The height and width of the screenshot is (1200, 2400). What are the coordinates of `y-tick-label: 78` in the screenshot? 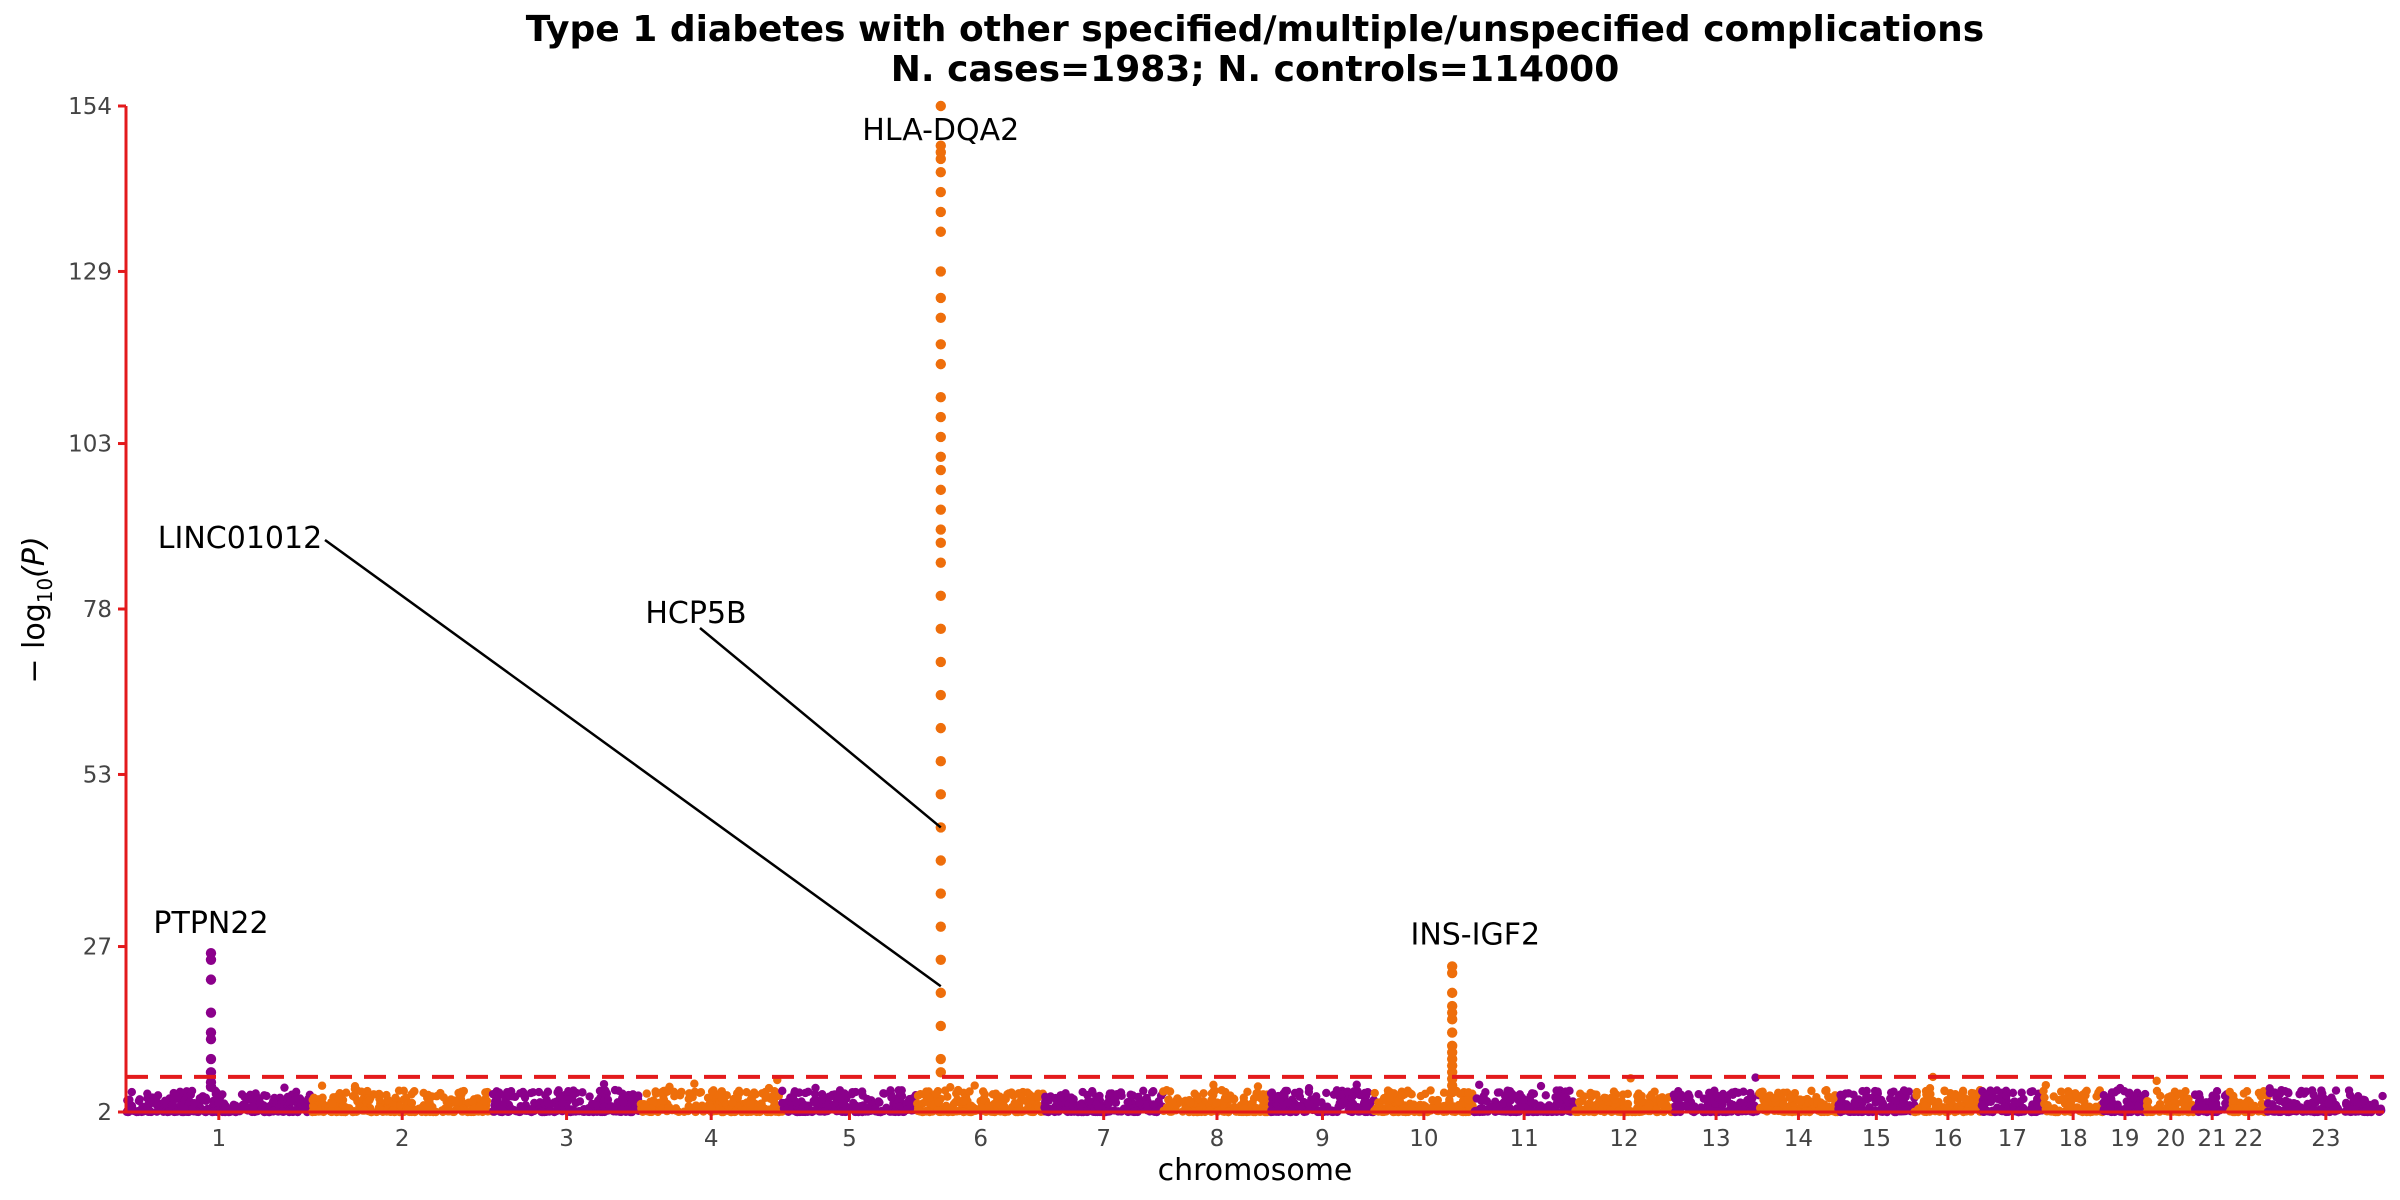 It's located at (97, 610).